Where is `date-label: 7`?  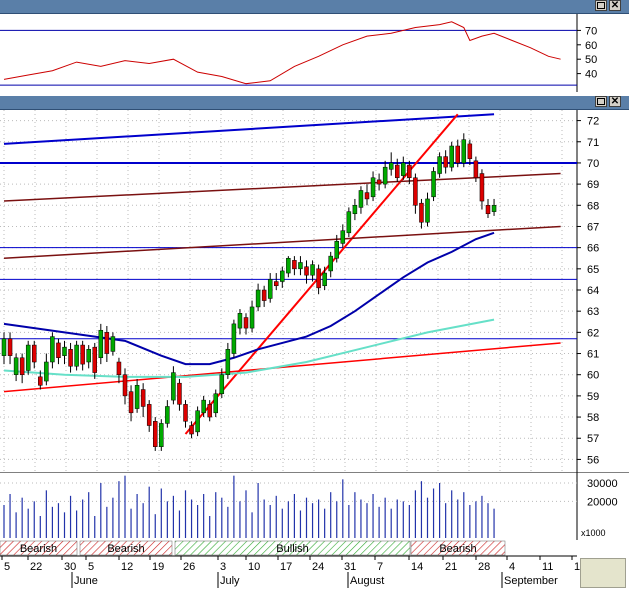
date-label: 7 is located at coordinates (380, 567).